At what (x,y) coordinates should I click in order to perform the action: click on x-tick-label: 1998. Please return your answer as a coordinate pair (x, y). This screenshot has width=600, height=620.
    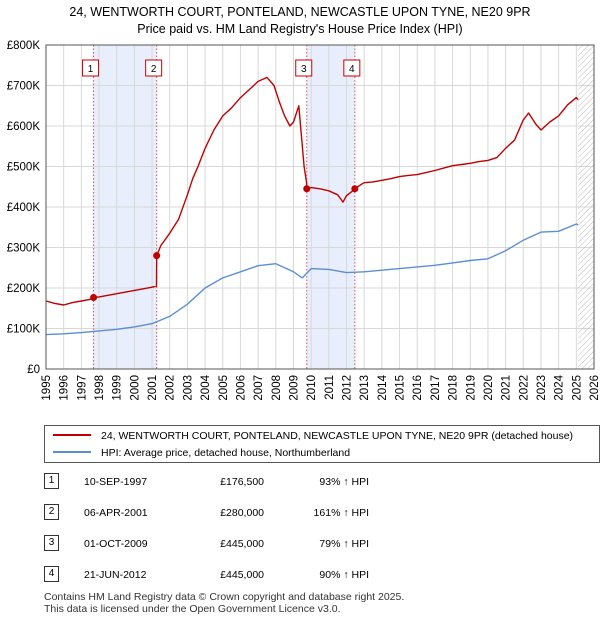
    Looking at the image, I should click on (100, 388).